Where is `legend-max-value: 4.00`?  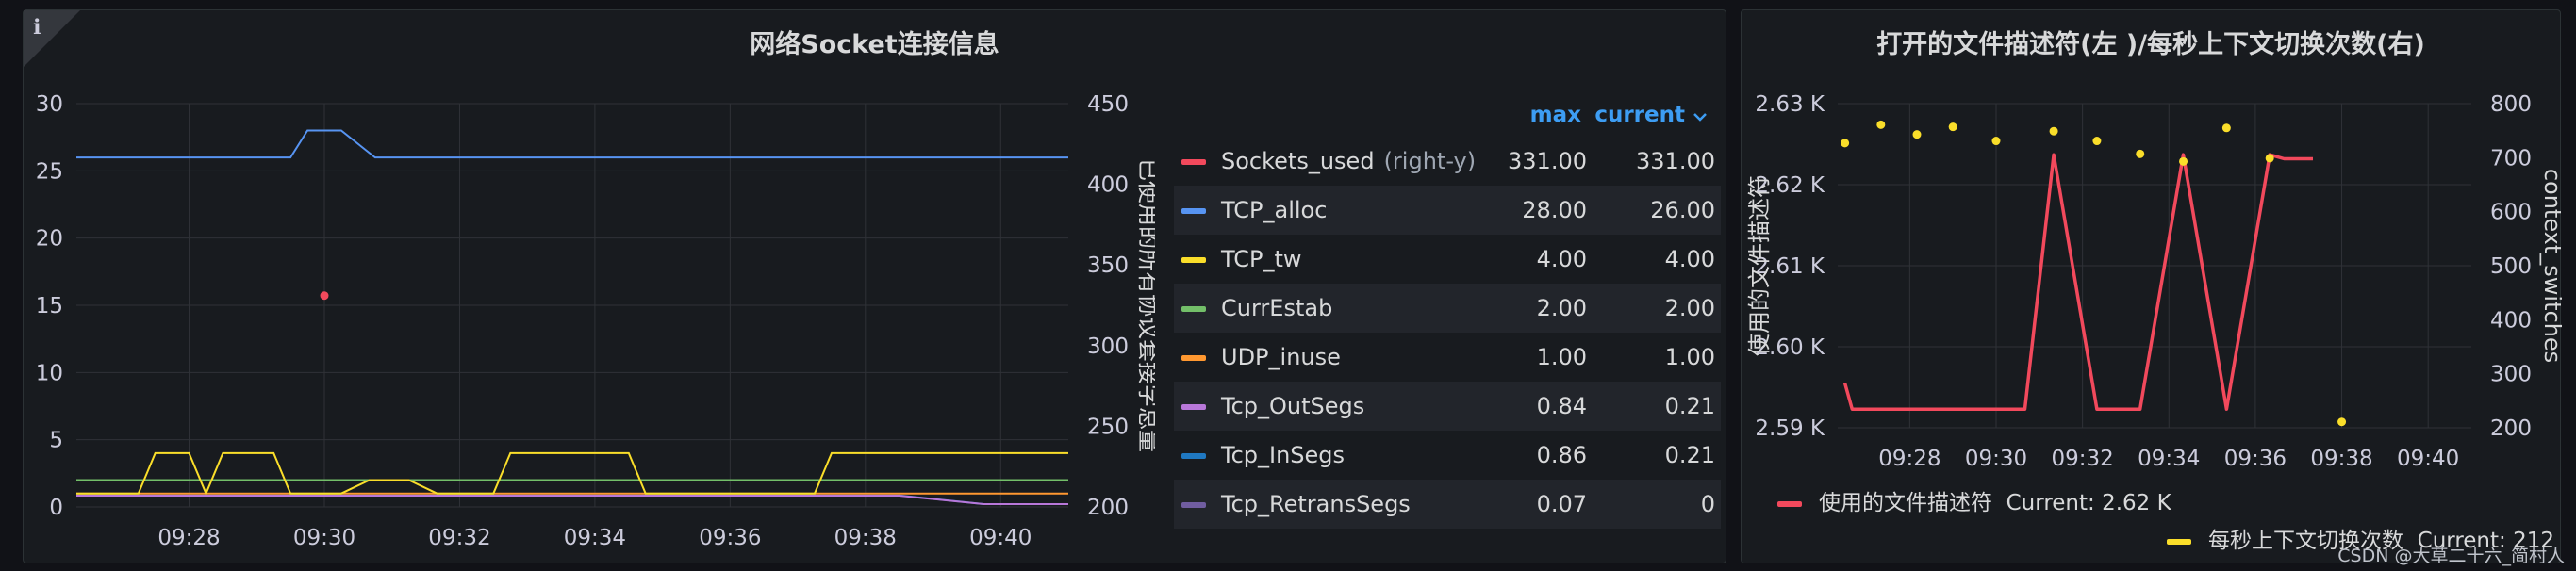 legend-max-value: 4.00 is located at coordinates (1561, 259).